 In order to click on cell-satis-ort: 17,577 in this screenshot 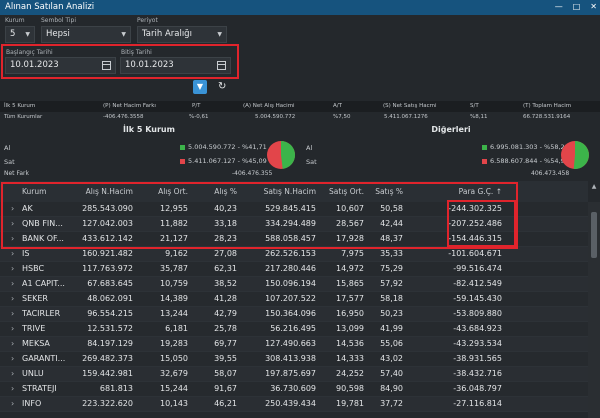, I will do `click(350, 298)`.